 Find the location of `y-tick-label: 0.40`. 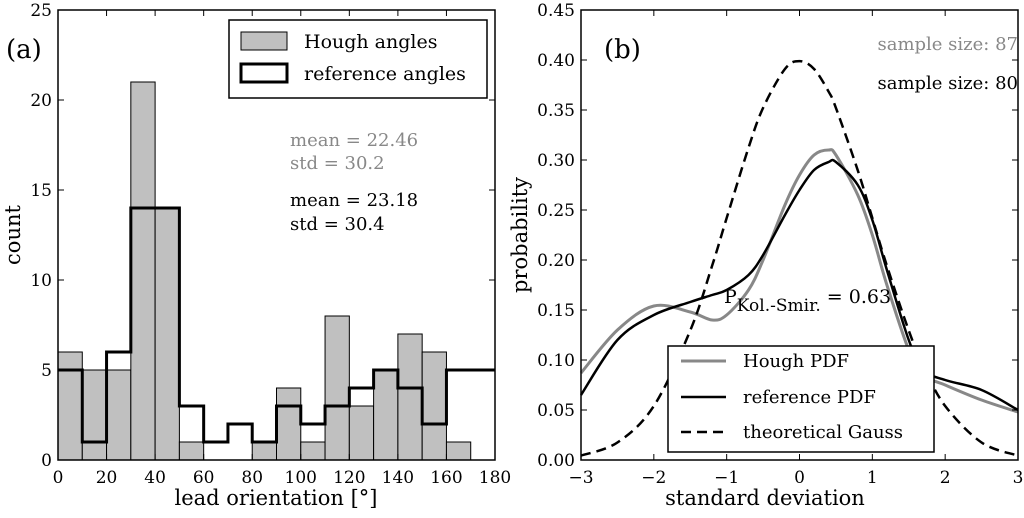

y-tick-label: 0.40 is located at coordinates (556, 61).